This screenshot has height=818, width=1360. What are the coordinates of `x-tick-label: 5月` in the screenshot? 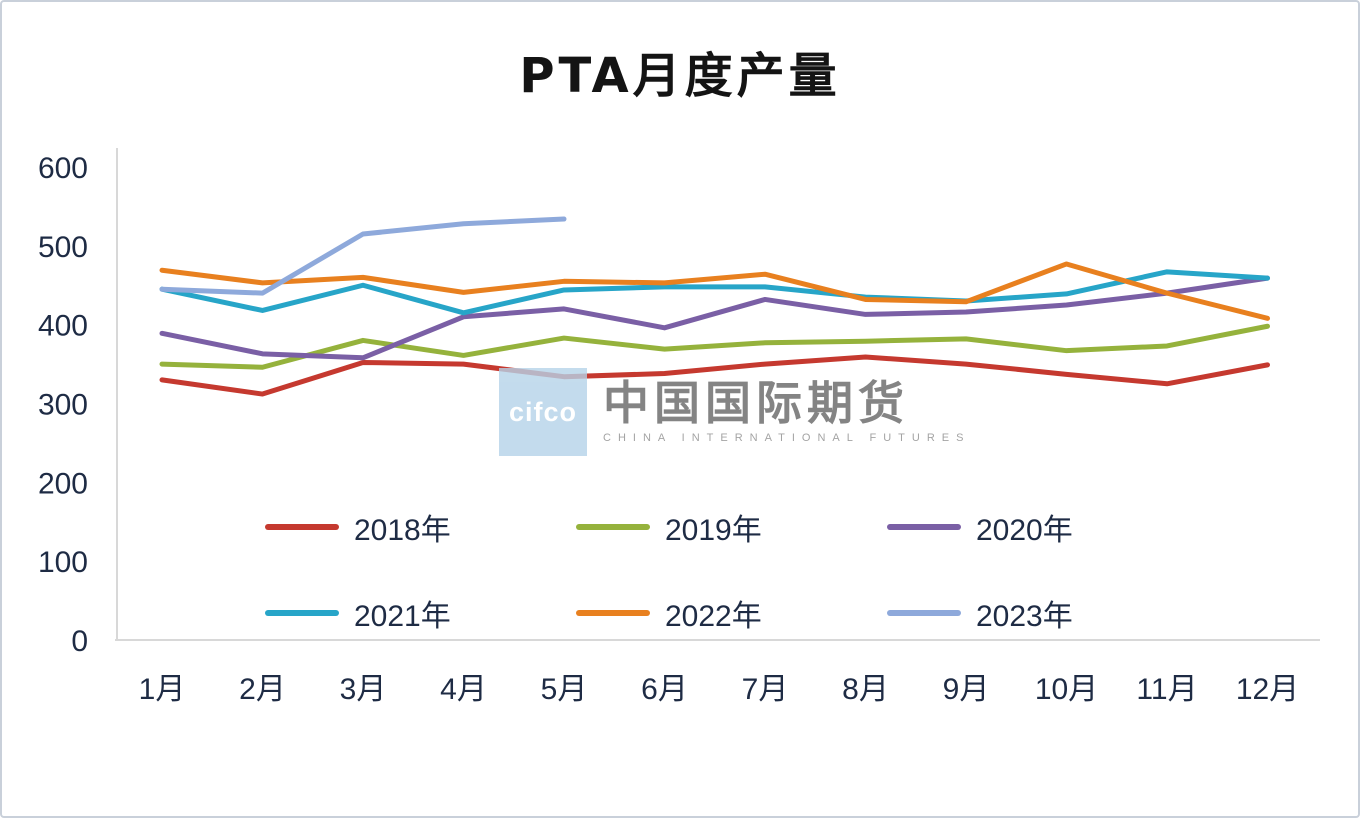 It's located at (564, 689).